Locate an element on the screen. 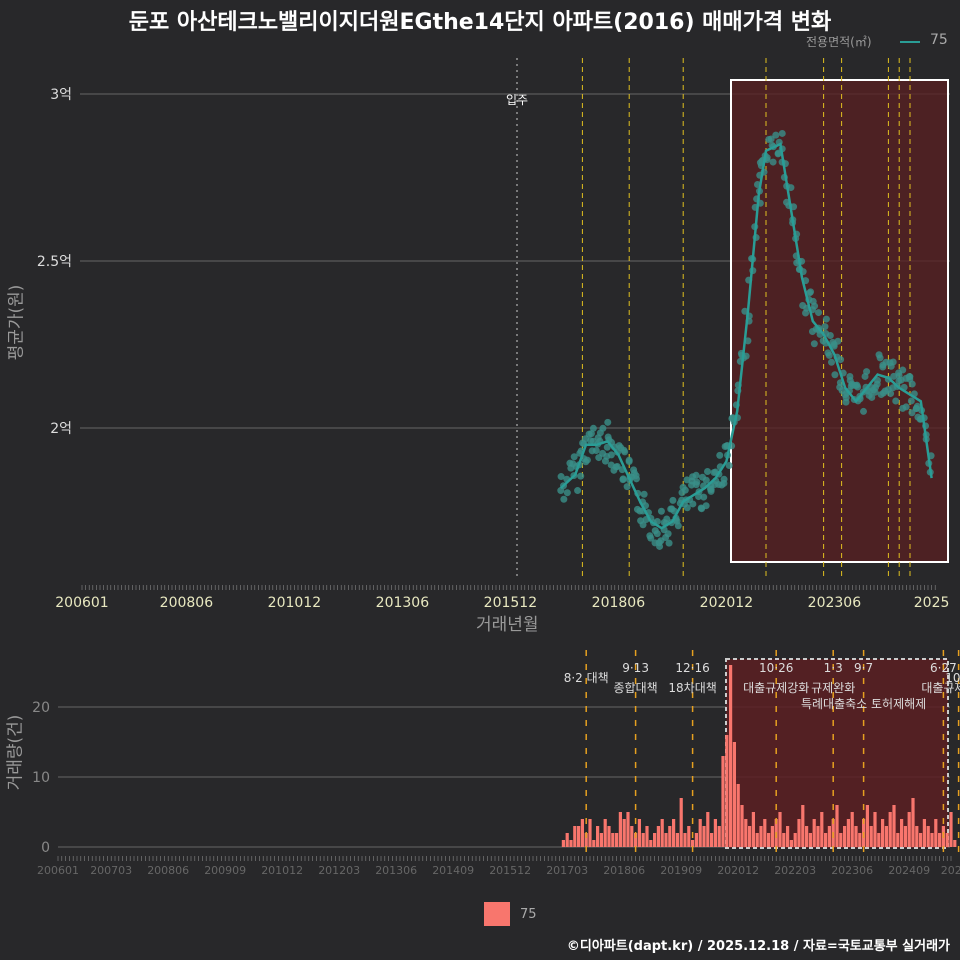  move-in-label: 입주 is located at coordinates (517, 100).